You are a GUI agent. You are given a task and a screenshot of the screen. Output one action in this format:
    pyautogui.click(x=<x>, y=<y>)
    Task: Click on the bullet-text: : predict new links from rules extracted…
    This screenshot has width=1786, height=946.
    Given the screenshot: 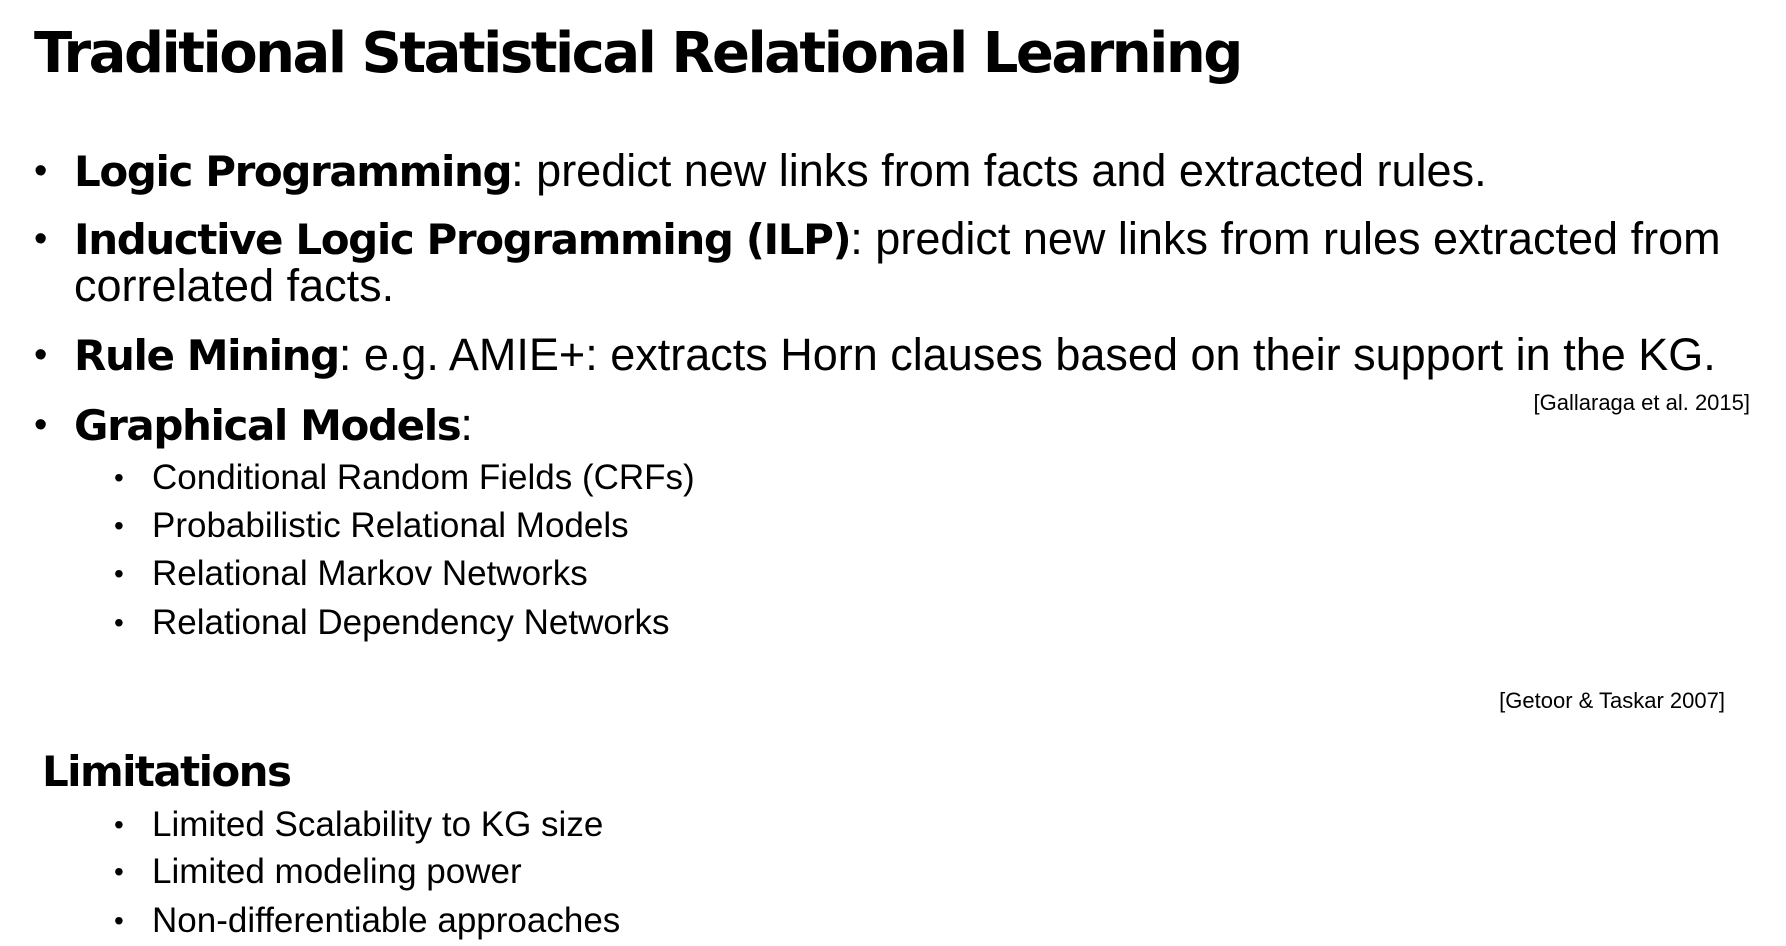 What is the action you would take?
    pyautogui.click(x=1285, y=238)
    